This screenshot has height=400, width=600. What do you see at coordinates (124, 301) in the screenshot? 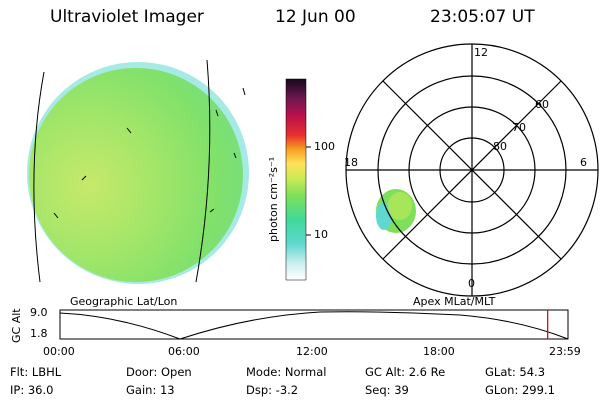
I see `geographic-panel-label: Geographic Lat/Lon` at bounding box center [124, 301].